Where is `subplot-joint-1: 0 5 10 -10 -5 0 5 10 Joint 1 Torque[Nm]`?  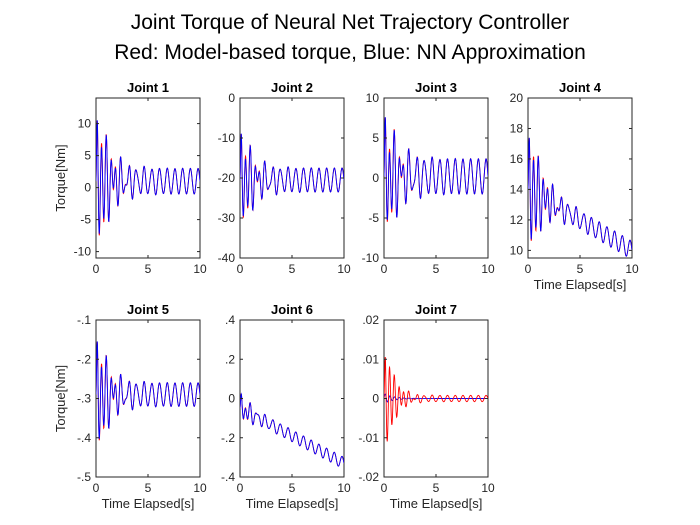 subplot-joint-1: 0 5 10 -10 -5 0 5 10 Joint 1 Torque[Nm] is located at coordinates (130, 178).